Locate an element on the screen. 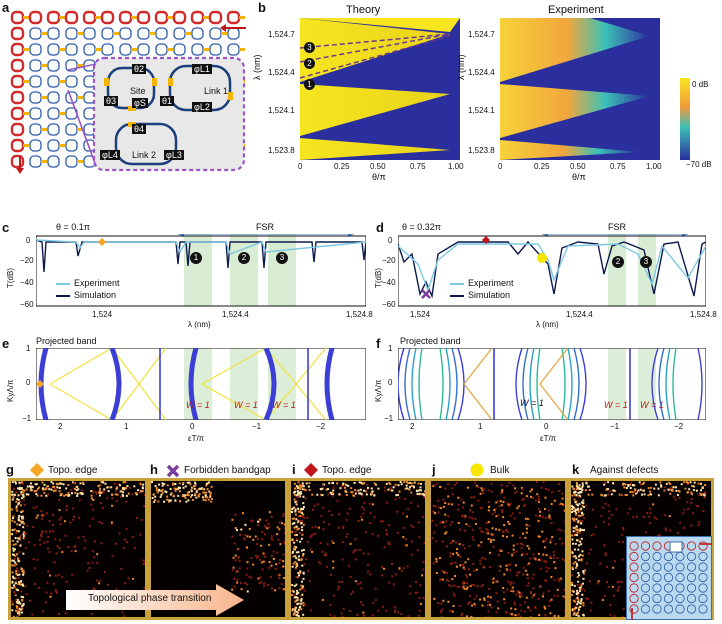  inset-ring is located at coordinates (668, 598).